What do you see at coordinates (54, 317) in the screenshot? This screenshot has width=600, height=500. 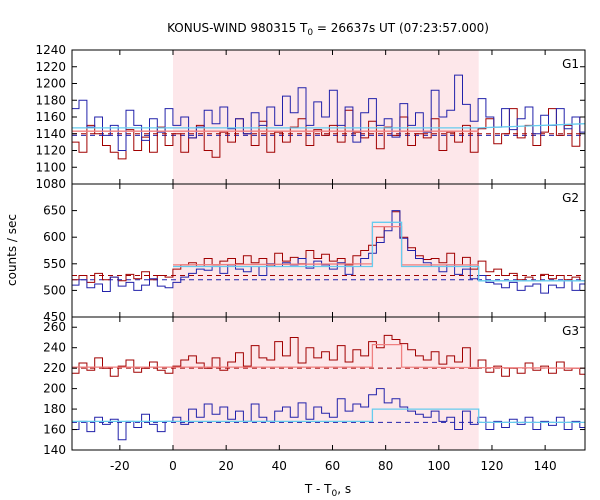 I see `y-tick-label: 450` at bounding box center [54, 317].